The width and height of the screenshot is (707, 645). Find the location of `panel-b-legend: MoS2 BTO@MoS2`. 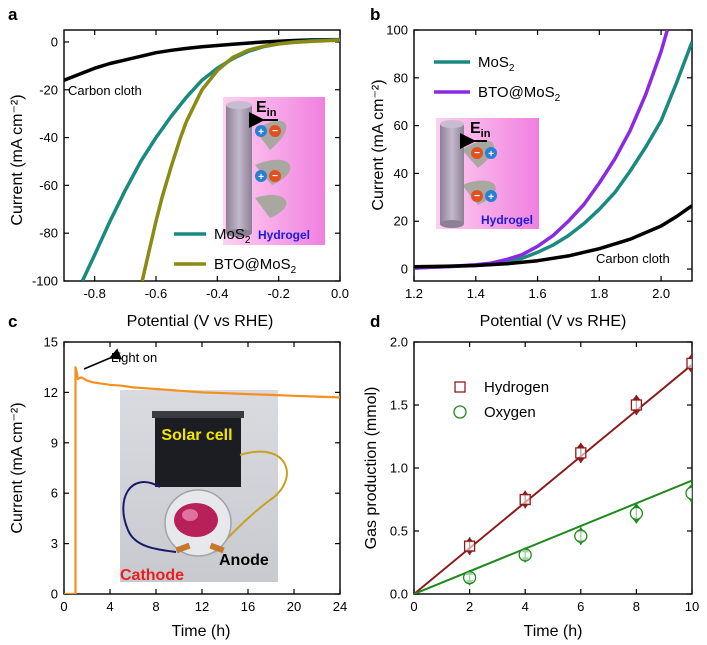

panel-b-legend: MoS2 BTO@MoS2 is located at coordinates (497, 79).